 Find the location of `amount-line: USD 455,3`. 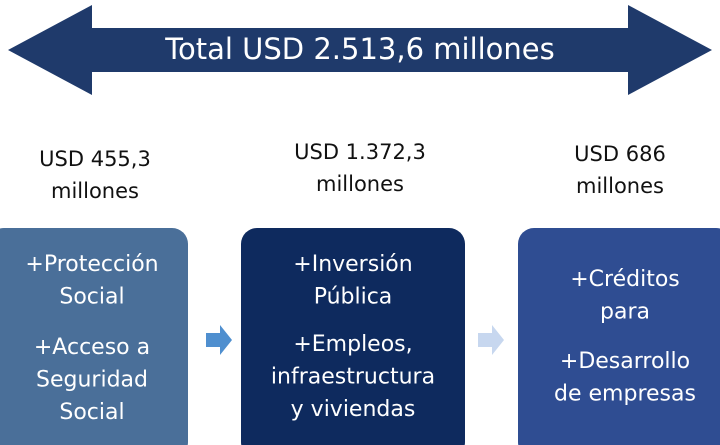

amount-line: USD 455,3 is located at coordinates (95, 159).